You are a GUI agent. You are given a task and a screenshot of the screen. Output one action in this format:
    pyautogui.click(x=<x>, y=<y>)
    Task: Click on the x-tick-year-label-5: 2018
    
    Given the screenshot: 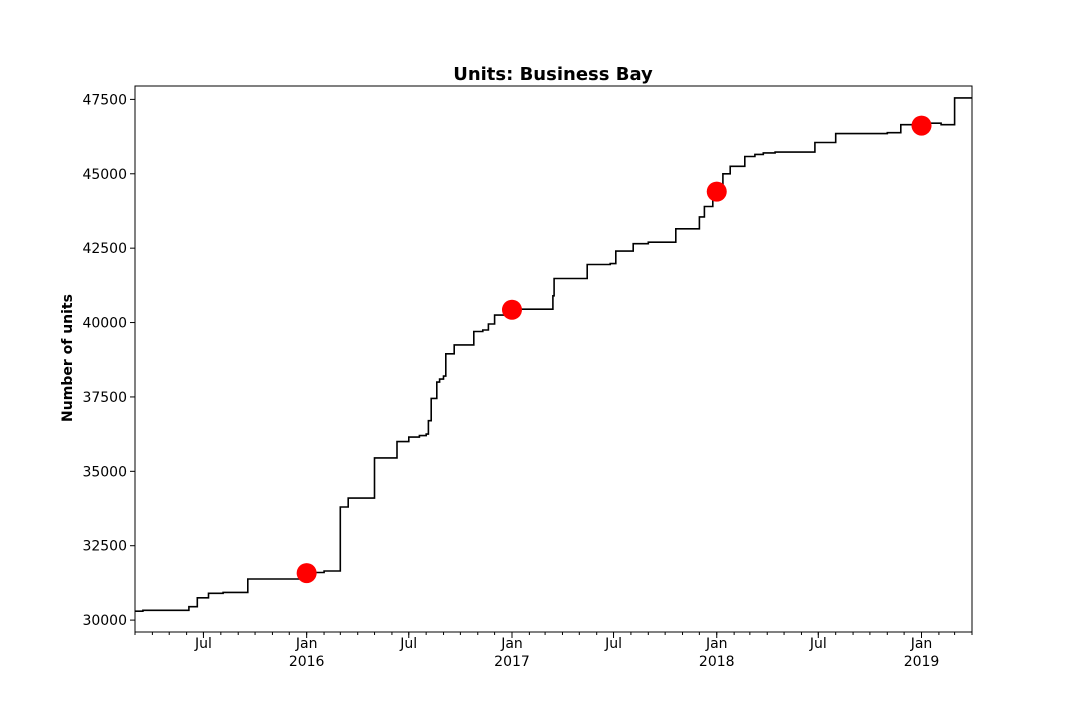 What is the action you would take?
    pyautogui.click(x=717, y=662)
    